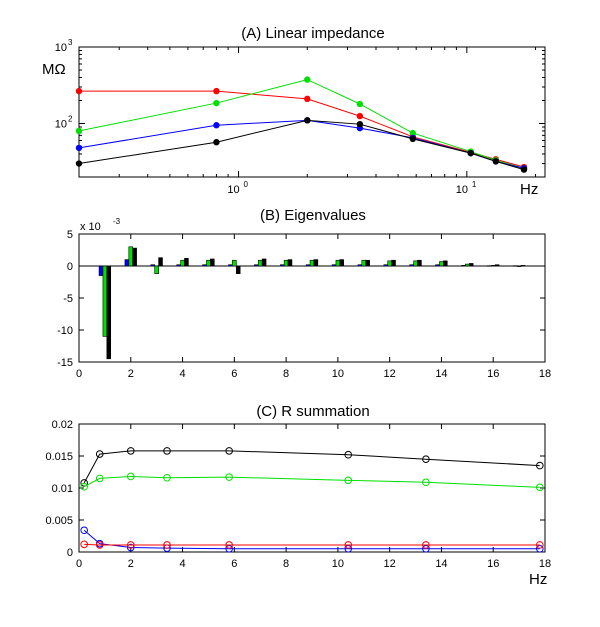  What do you see at coordinates (538, 579) in the screenshot?
I see `chart-c-x-unit: Hz` at bounding box center [538, 579].